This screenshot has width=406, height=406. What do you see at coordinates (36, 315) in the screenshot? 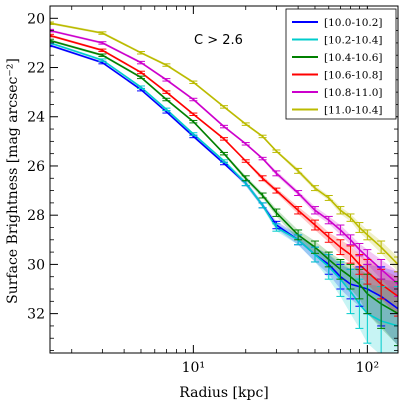
I see `y-tick-label-6: 32` at bounding box center [36, 315].